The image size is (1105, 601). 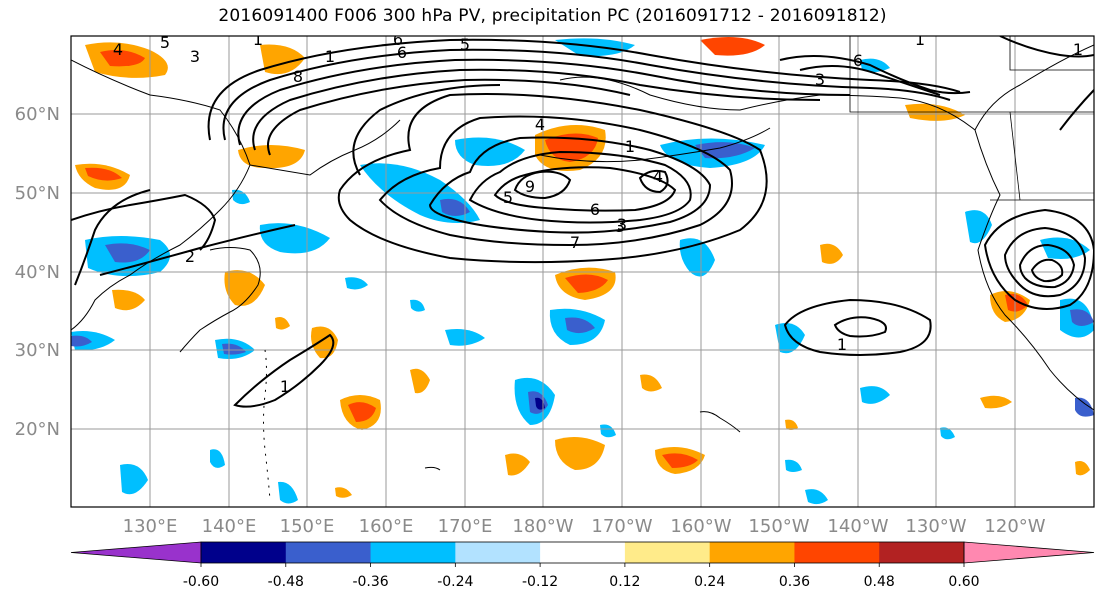 I want to click on latitude-tick-label: 30°N, so click(x=37, y=350).